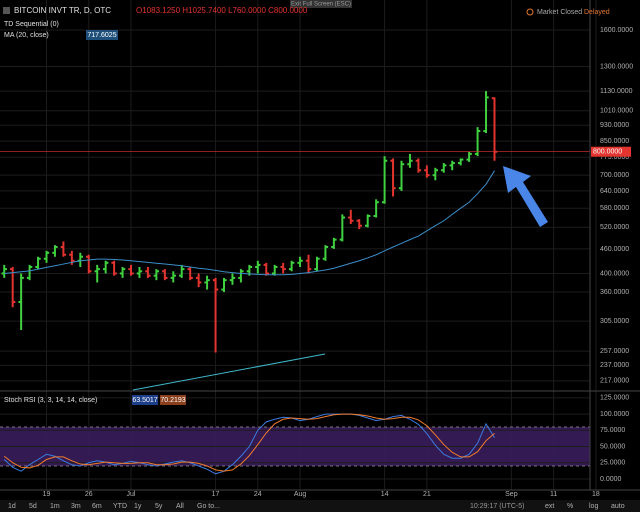  I want to click on clock: 10:29:17 (UTC-5), so click(497, 506).